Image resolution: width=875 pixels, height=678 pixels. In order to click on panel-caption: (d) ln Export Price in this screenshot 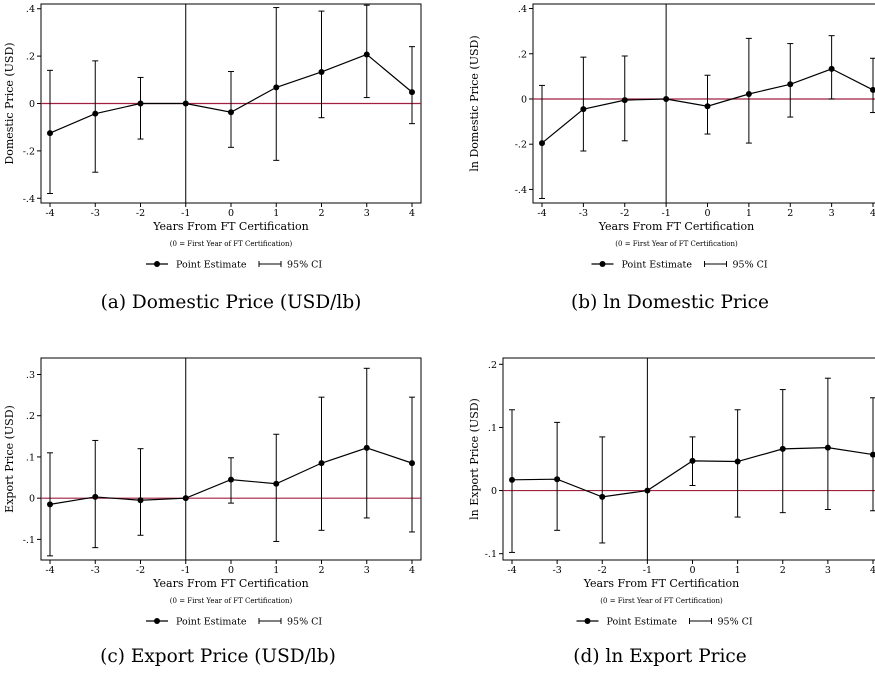, I will do `click(660, 656)`.